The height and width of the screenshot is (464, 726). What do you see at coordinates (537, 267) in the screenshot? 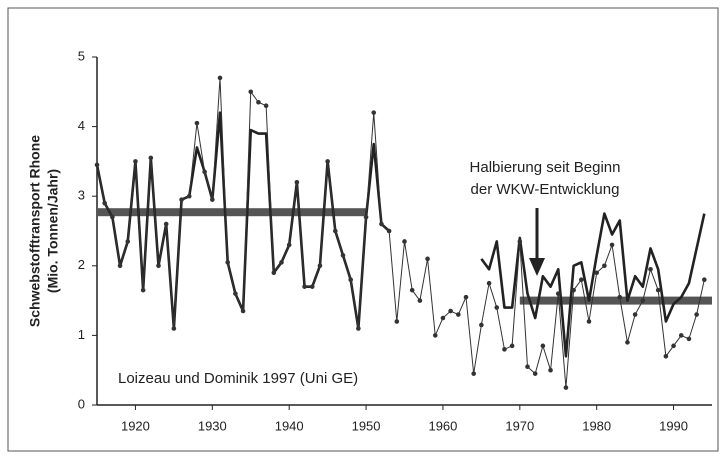
I see `arrow-head` at bounding box center [537, 267].